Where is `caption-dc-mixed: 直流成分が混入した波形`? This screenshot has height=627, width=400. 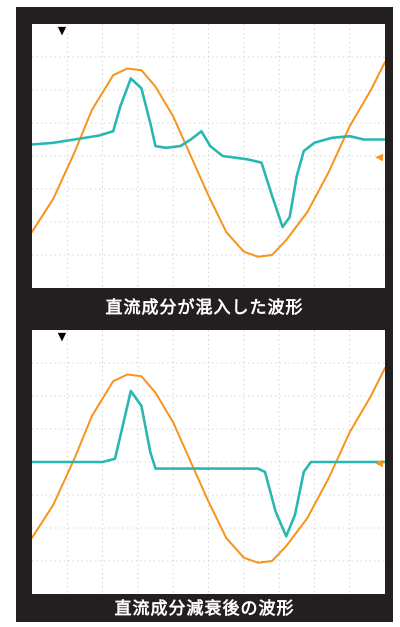 caption-dc-mixed: 直流成分が混入した波形 is located at coordinates (204, 308).